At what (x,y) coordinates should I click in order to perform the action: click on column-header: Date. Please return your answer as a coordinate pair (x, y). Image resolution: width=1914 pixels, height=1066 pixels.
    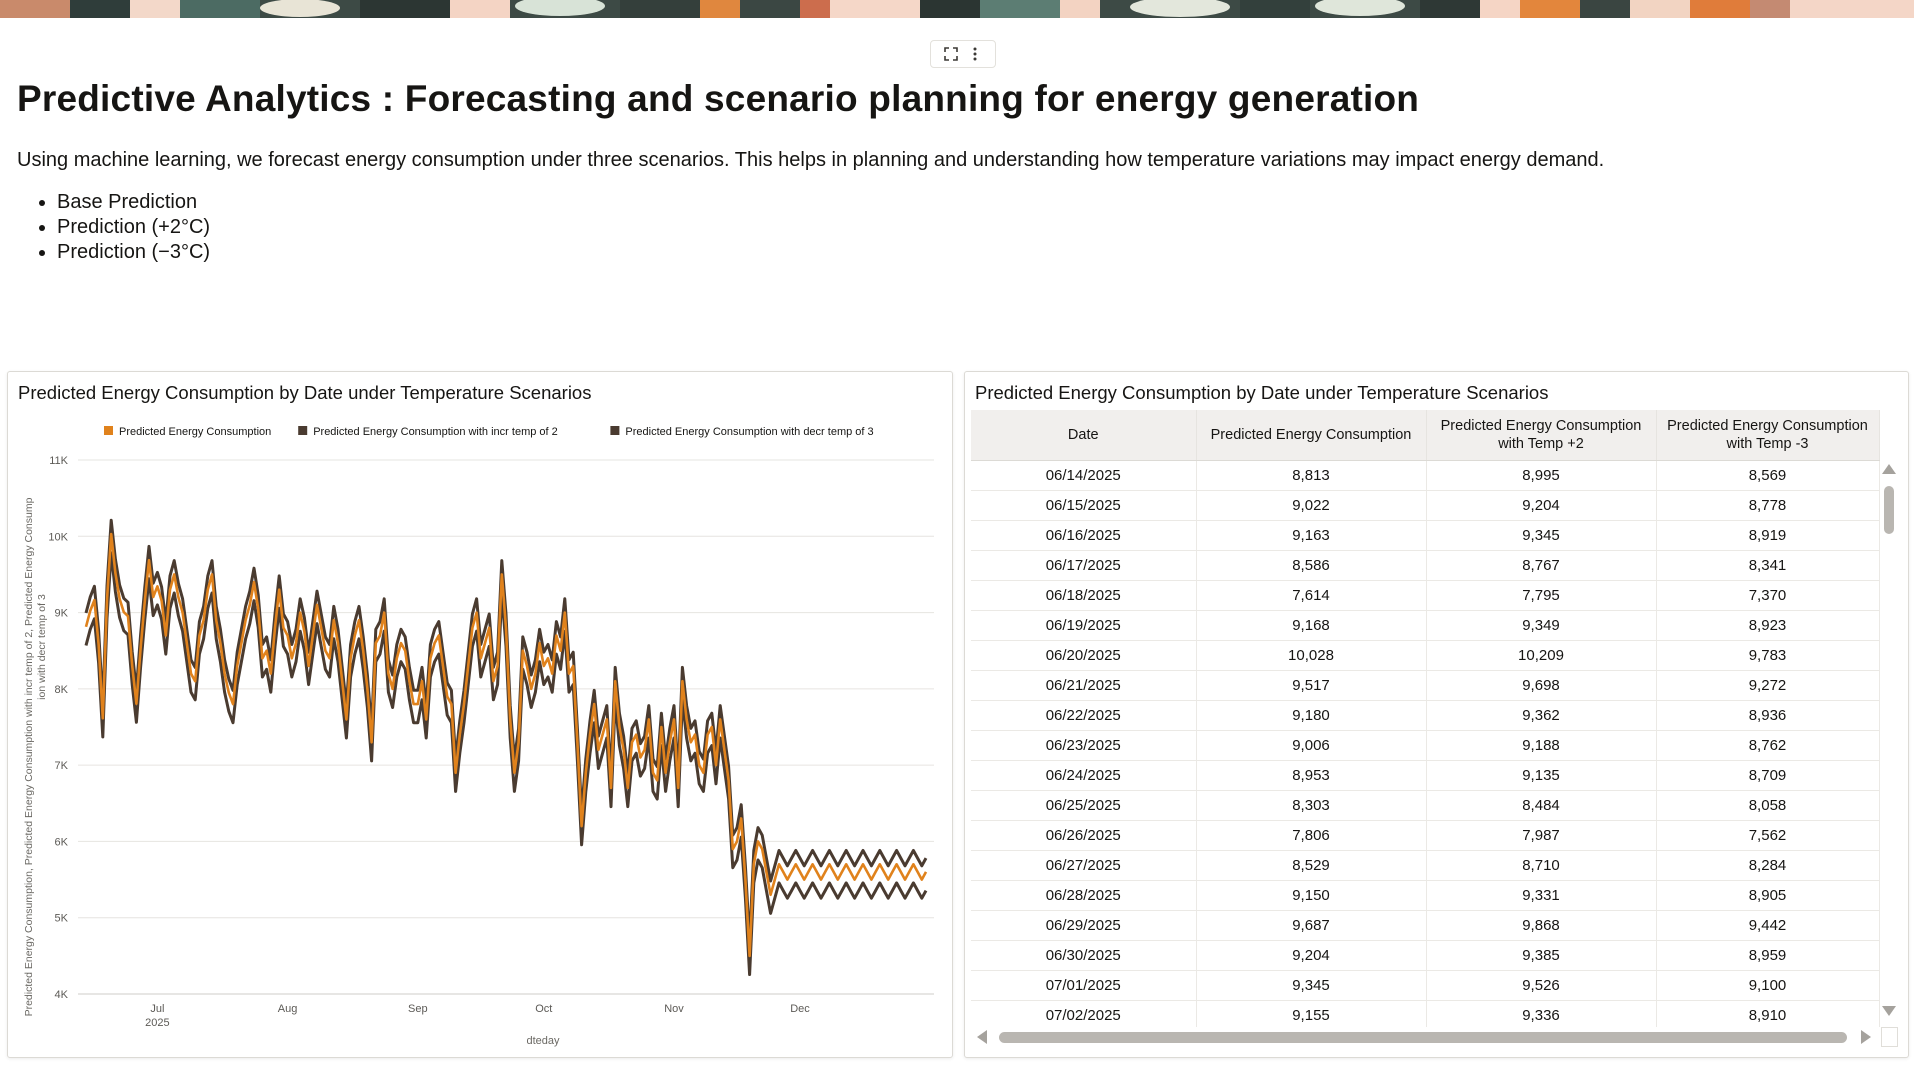
    Looking at the image, I should click on (1084, 435).